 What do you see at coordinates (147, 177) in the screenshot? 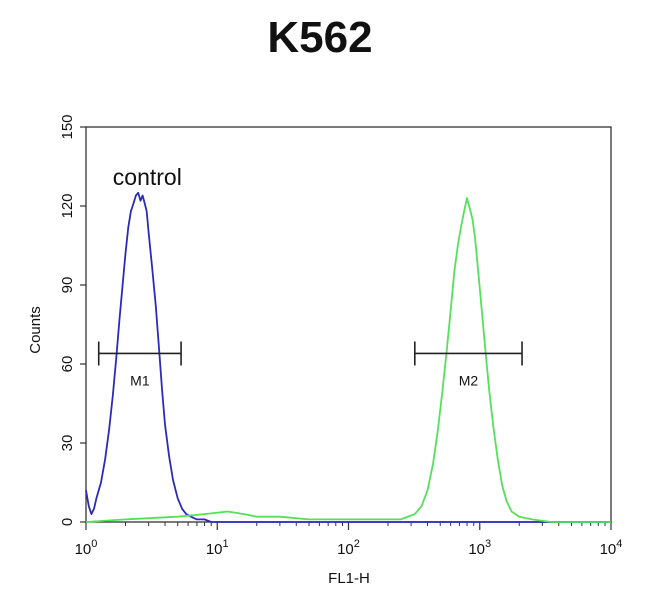
I see `control-annotation: control` at bounding box center [147, 177].